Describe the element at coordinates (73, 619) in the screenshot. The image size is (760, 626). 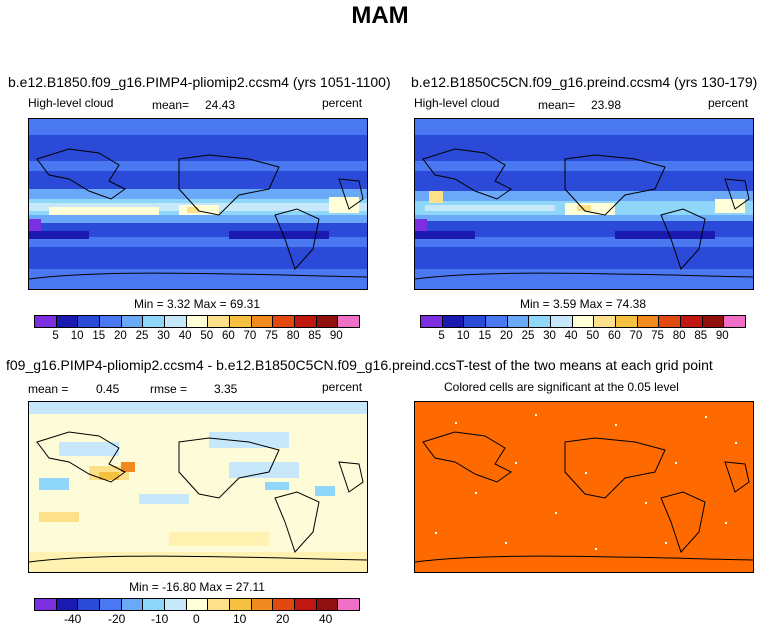
I see `colorbar-tick: -40` at that location.